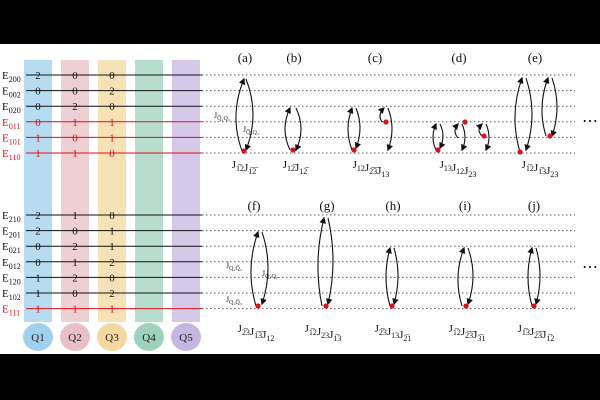 The width and height of the screenshot is (600, 400). Describe the element at coordinates (326, 205) in the screenshot. I see `panel-label-g: (g)` at that location.